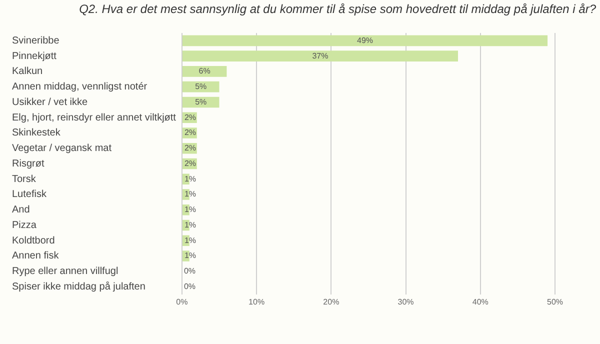 The image size is (600, 344). What do you see at coordinates (65, 272) in the screenshot?
I see `y-tick-label: Rype eller annen villfugl` at bounding box center [65, 272].